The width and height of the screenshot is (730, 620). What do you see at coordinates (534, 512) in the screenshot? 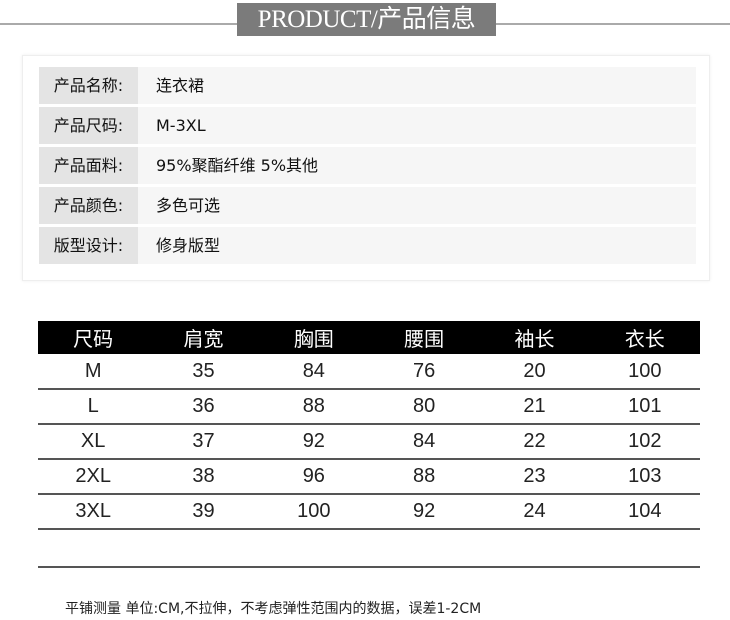
I see `table-cell: 24` at bounding box center [534, 512].